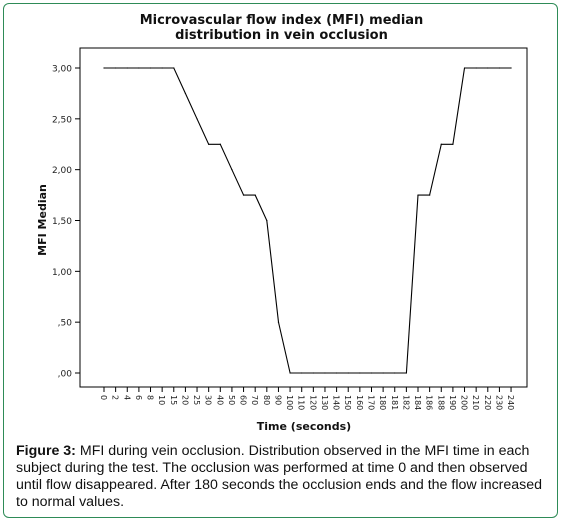  What do you see at coordinates (429, 402) in the screenshot?
I see `x-tick-label: 186` at bounding box center [429, 402].